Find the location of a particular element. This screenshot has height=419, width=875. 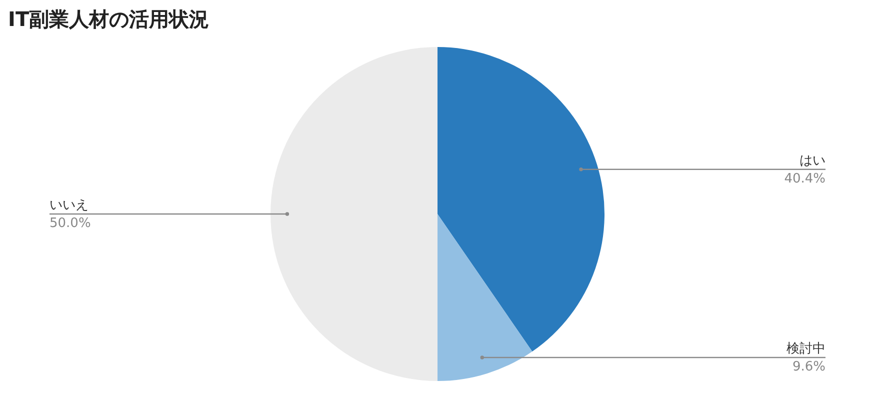

slice-label: いいえ is located at coordinates (69, 205).